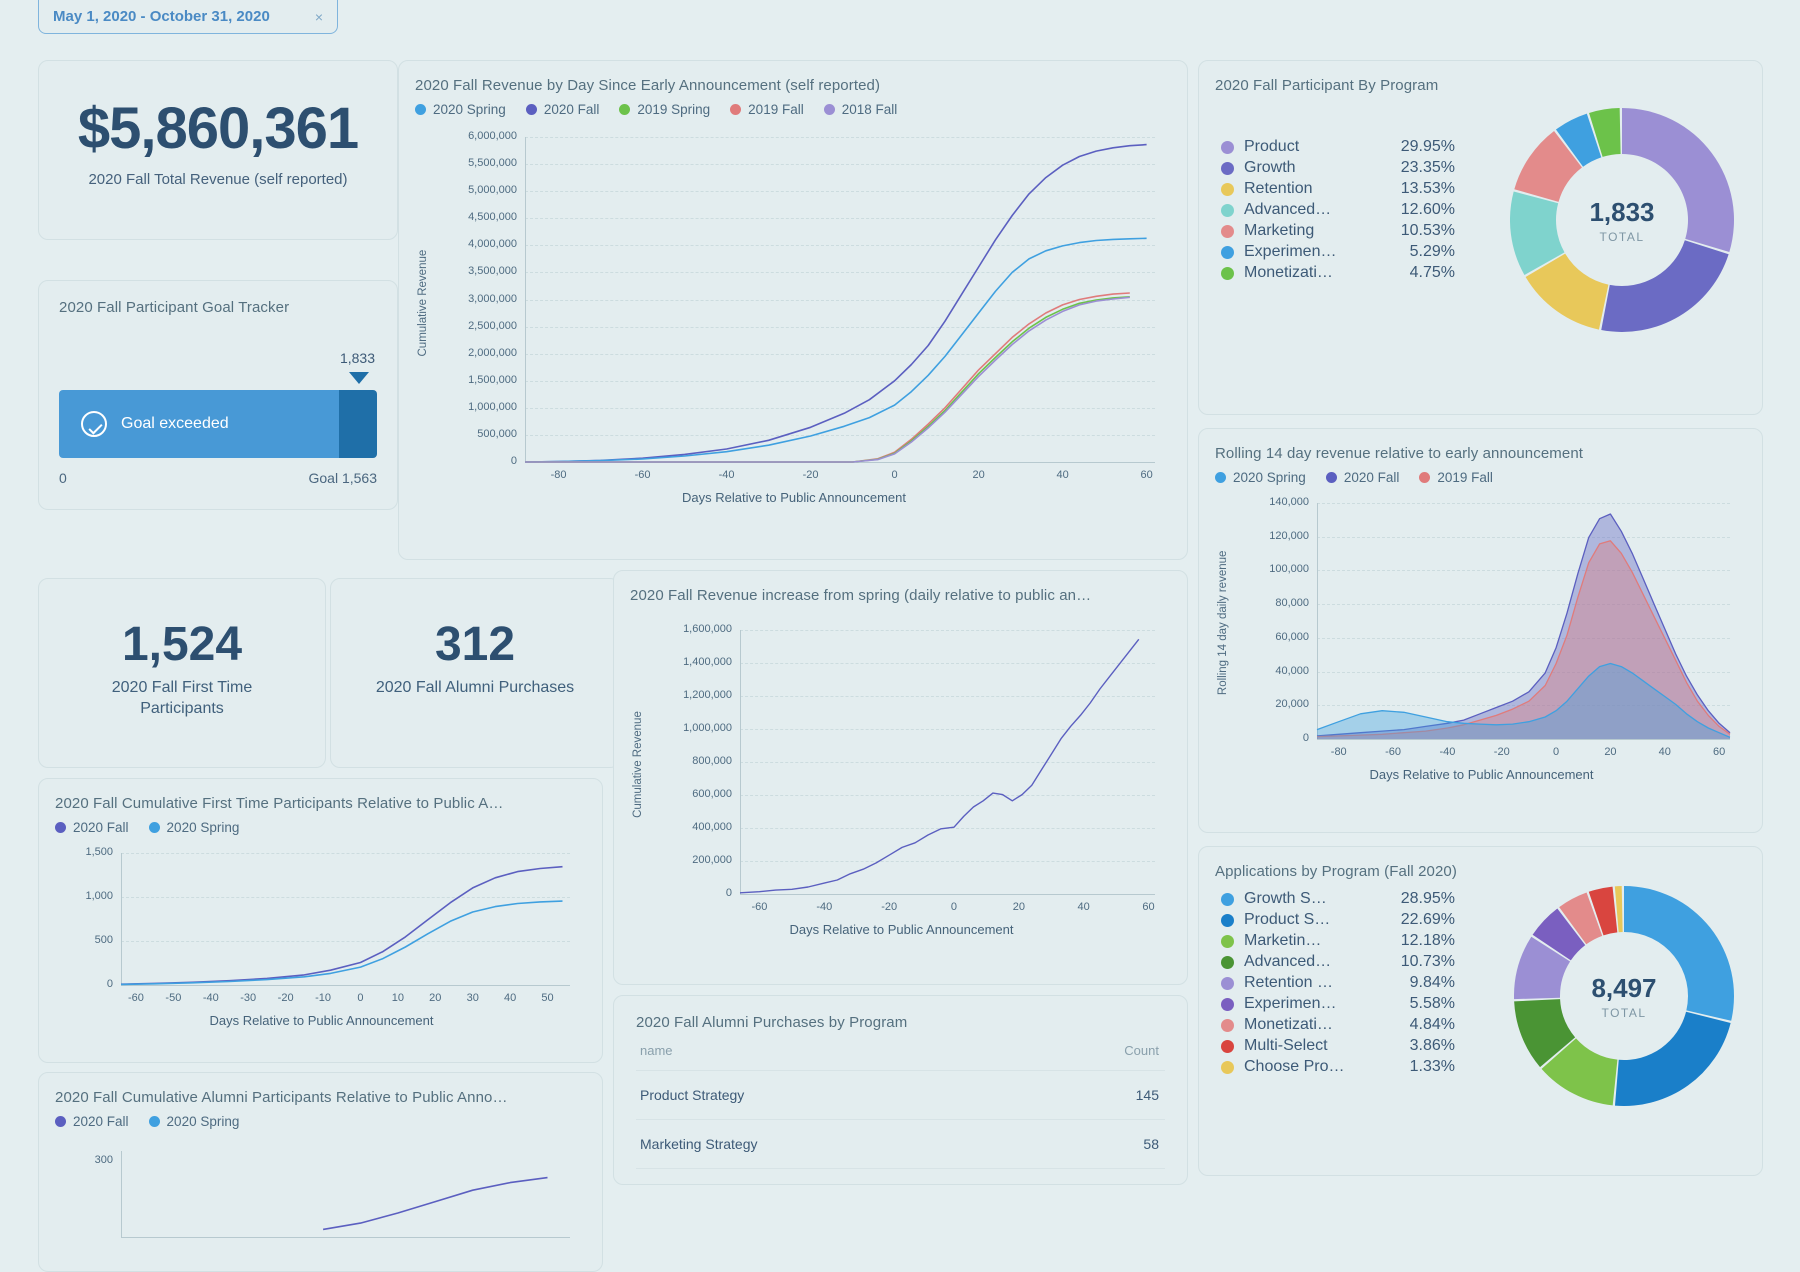 This screenshot has height=1272, width=1800. I want to click on legend-item: Retention … 9.84%, so click(1338, 983).